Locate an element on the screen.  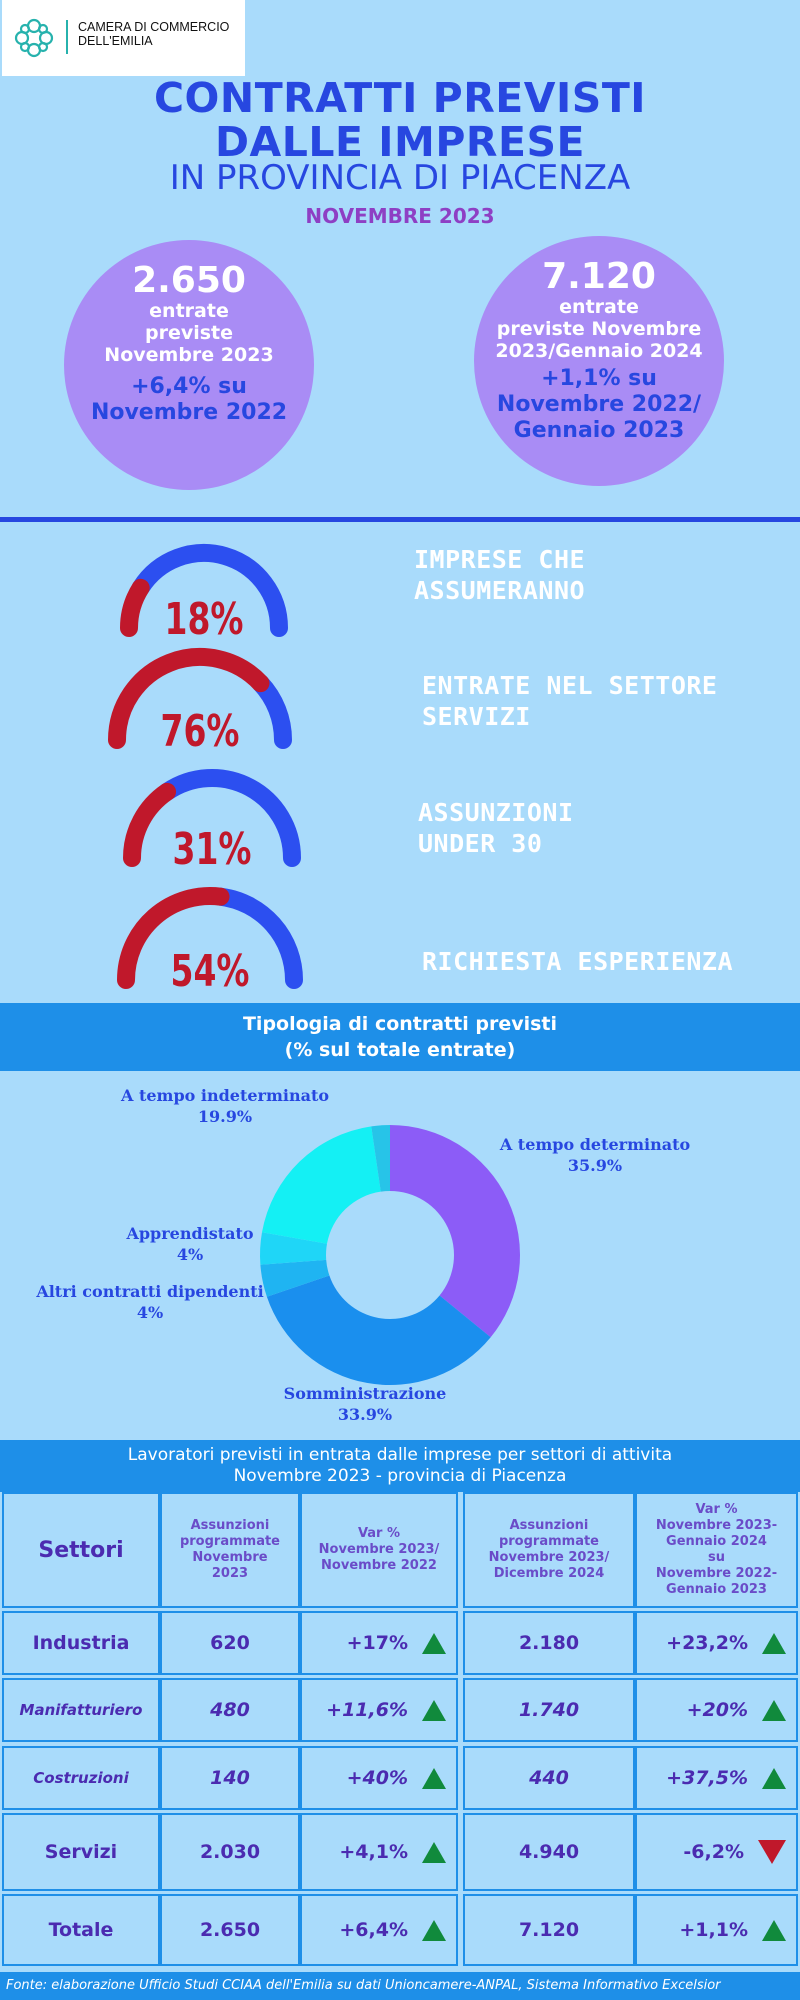
kpi-value: 2.650 is located at coordinates (189, 280).